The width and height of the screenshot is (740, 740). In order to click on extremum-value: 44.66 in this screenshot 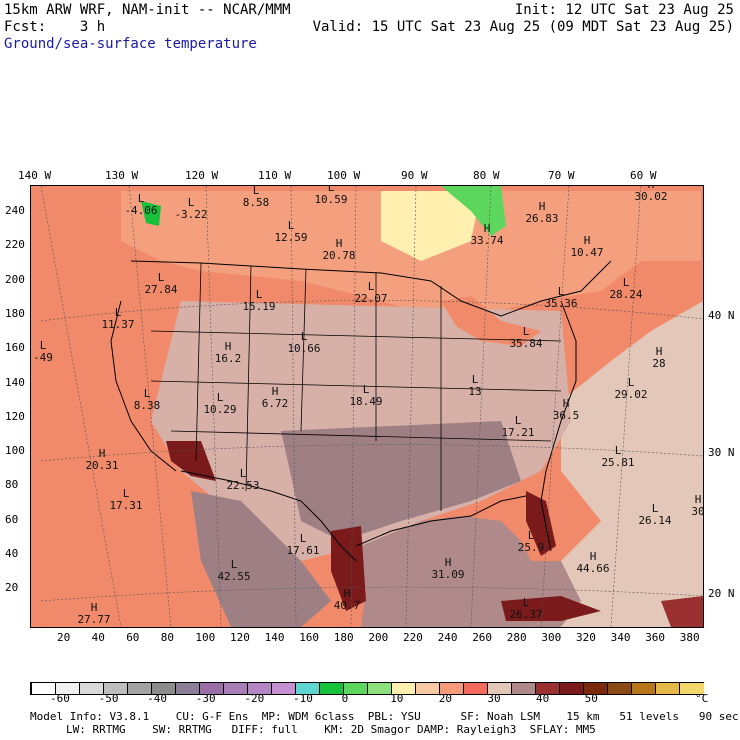, I will do `click(592, 568)`.